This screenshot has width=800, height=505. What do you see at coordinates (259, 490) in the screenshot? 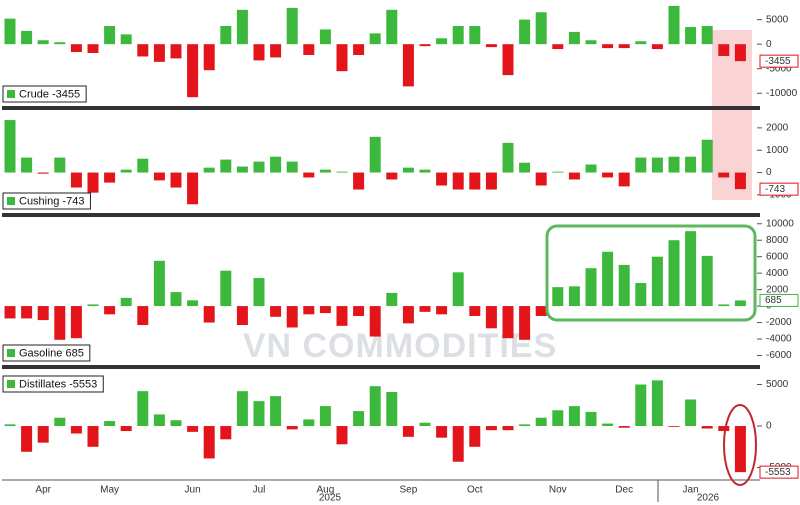
I see `x-tick-label: Jul` at bounding box center [259, 490].